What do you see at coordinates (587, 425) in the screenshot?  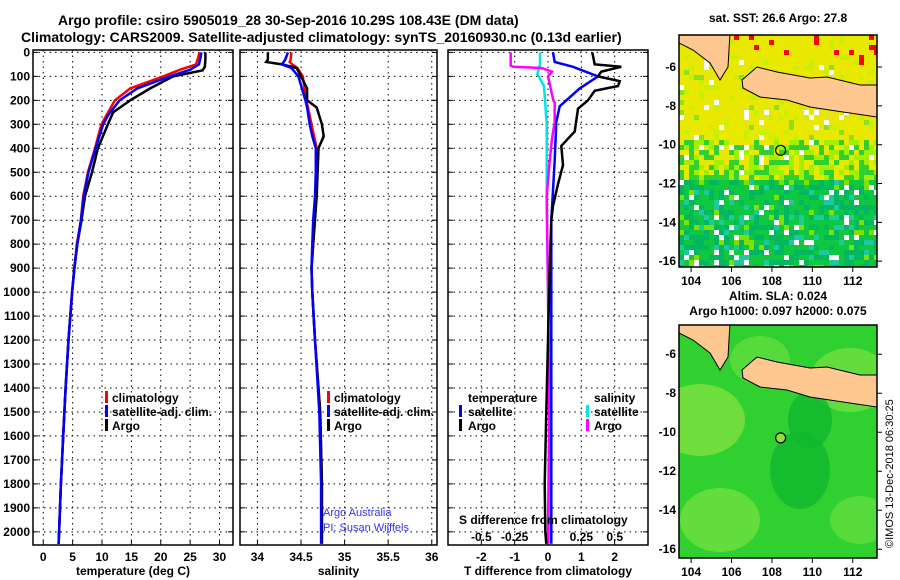 I see `legend-swatch-s-argo` at bounding box center [587, 425].